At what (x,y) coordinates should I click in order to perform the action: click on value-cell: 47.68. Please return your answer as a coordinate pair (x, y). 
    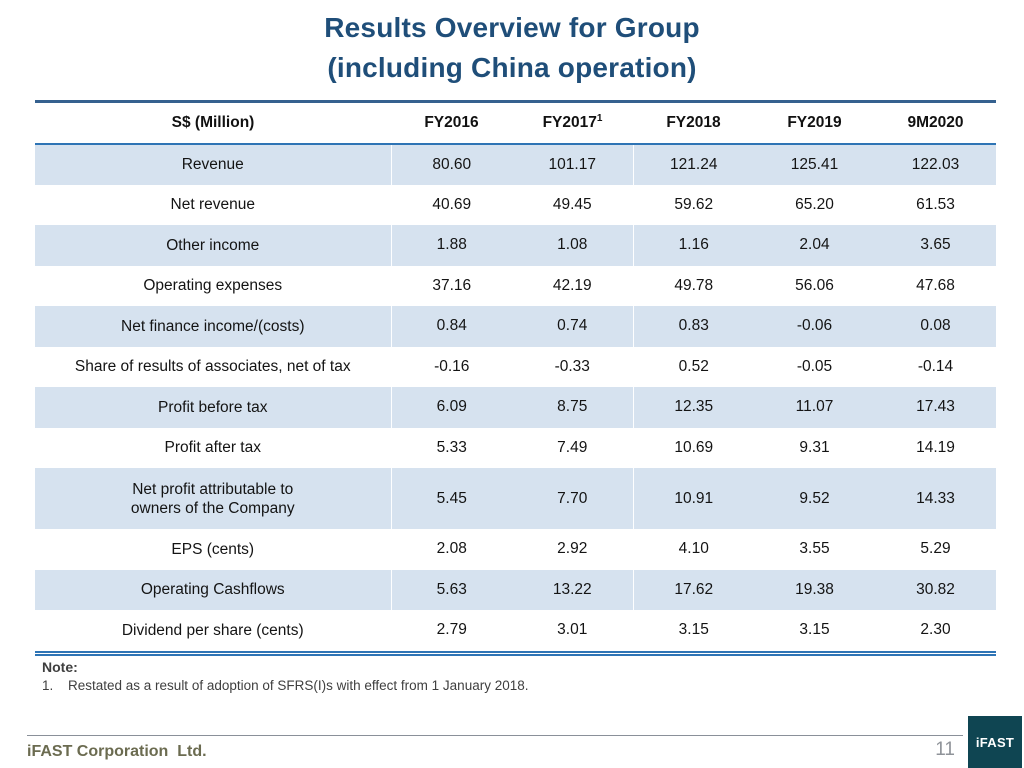
    Looking at the image, I should click on (935, 285).